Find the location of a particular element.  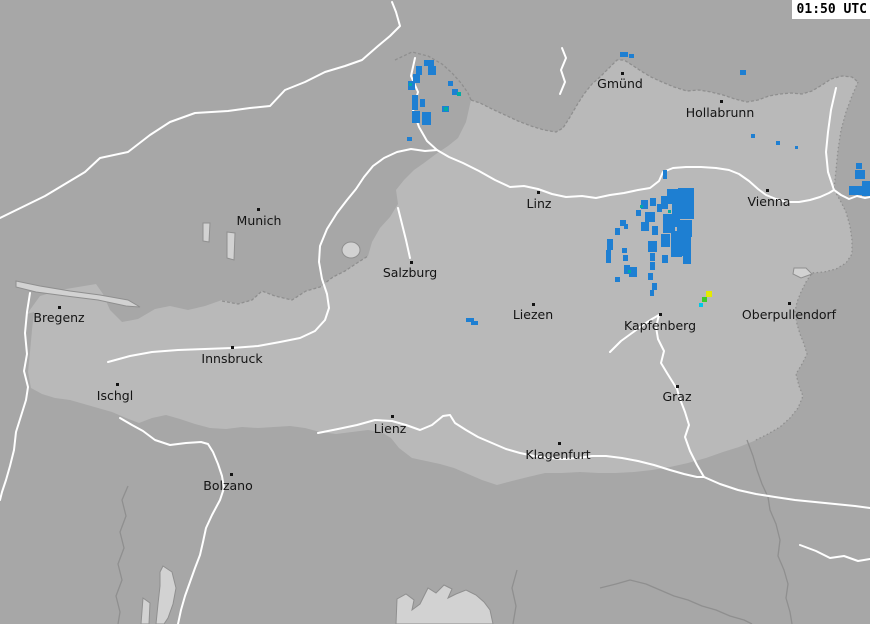

river-rhine is located at coordinates (15, 396).